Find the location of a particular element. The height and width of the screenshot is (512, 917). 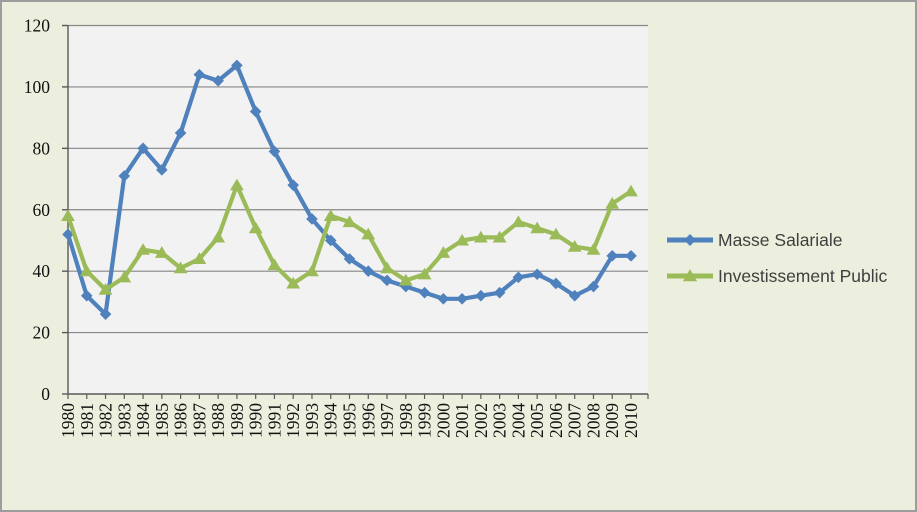

x-axis-tick-label: 1991 is located at coordinates (274, 420).